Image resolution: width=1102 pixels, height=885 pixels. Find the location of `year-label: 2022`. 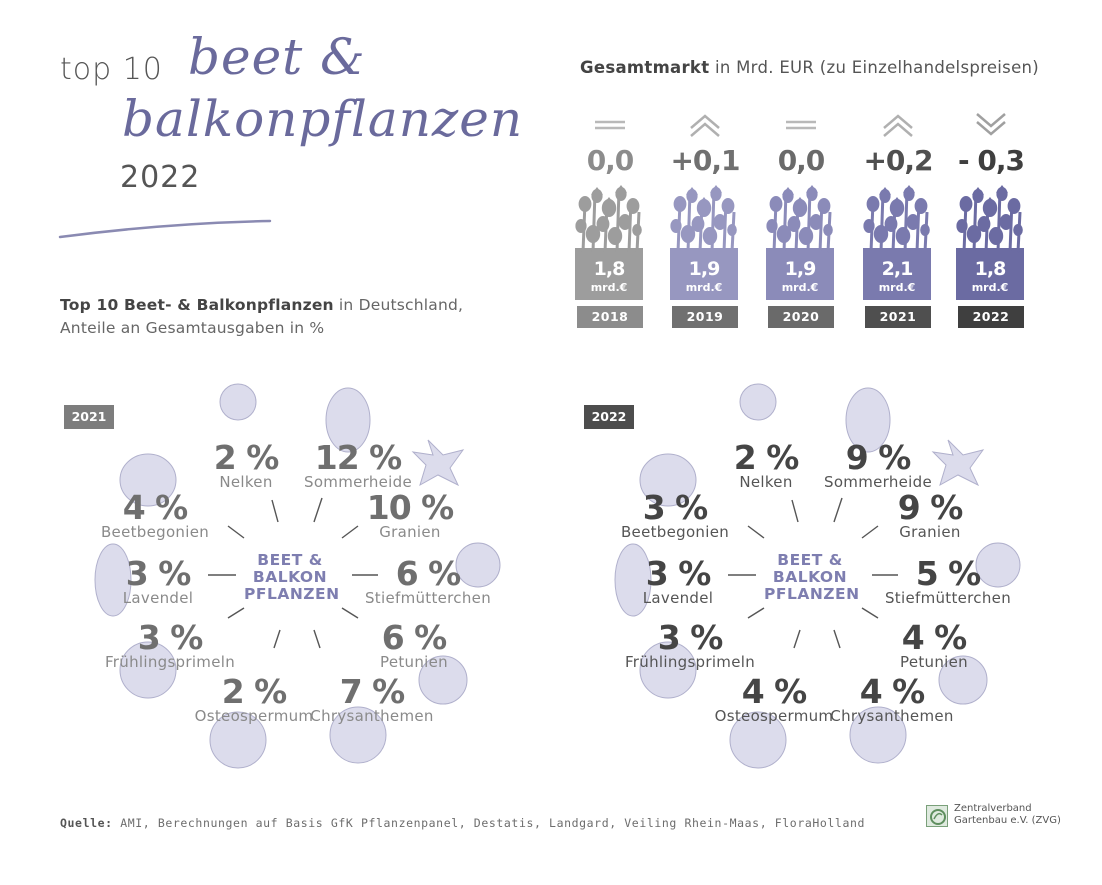

year-label: 2022 is located at coordinates (991, 317).